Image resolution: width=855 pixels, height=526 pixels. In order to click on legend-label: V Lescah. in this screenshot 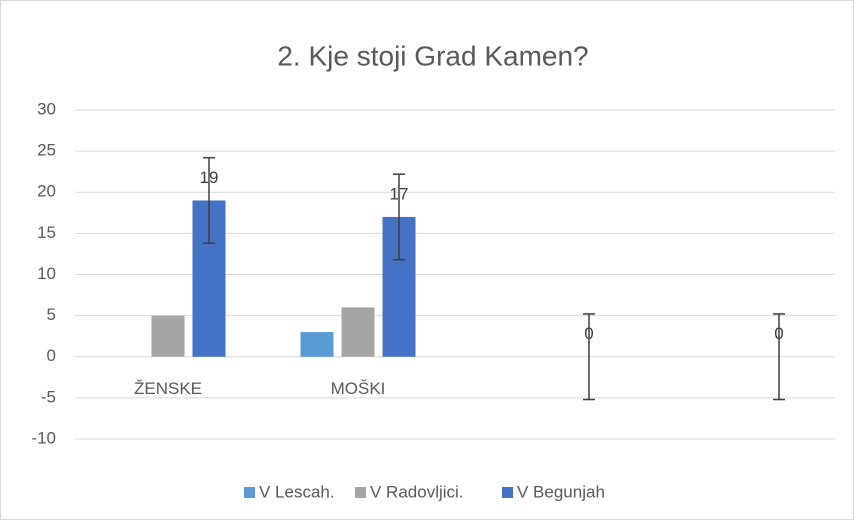, I will do `click(297, 491)`.